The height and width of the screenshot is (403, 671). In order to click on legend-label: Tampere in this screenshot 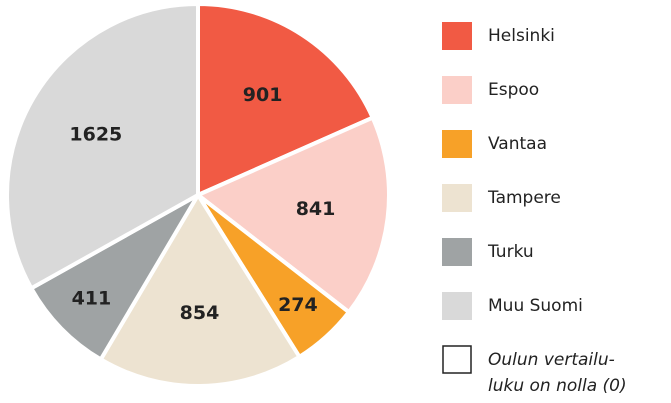, I will do `click(524, 198)`.